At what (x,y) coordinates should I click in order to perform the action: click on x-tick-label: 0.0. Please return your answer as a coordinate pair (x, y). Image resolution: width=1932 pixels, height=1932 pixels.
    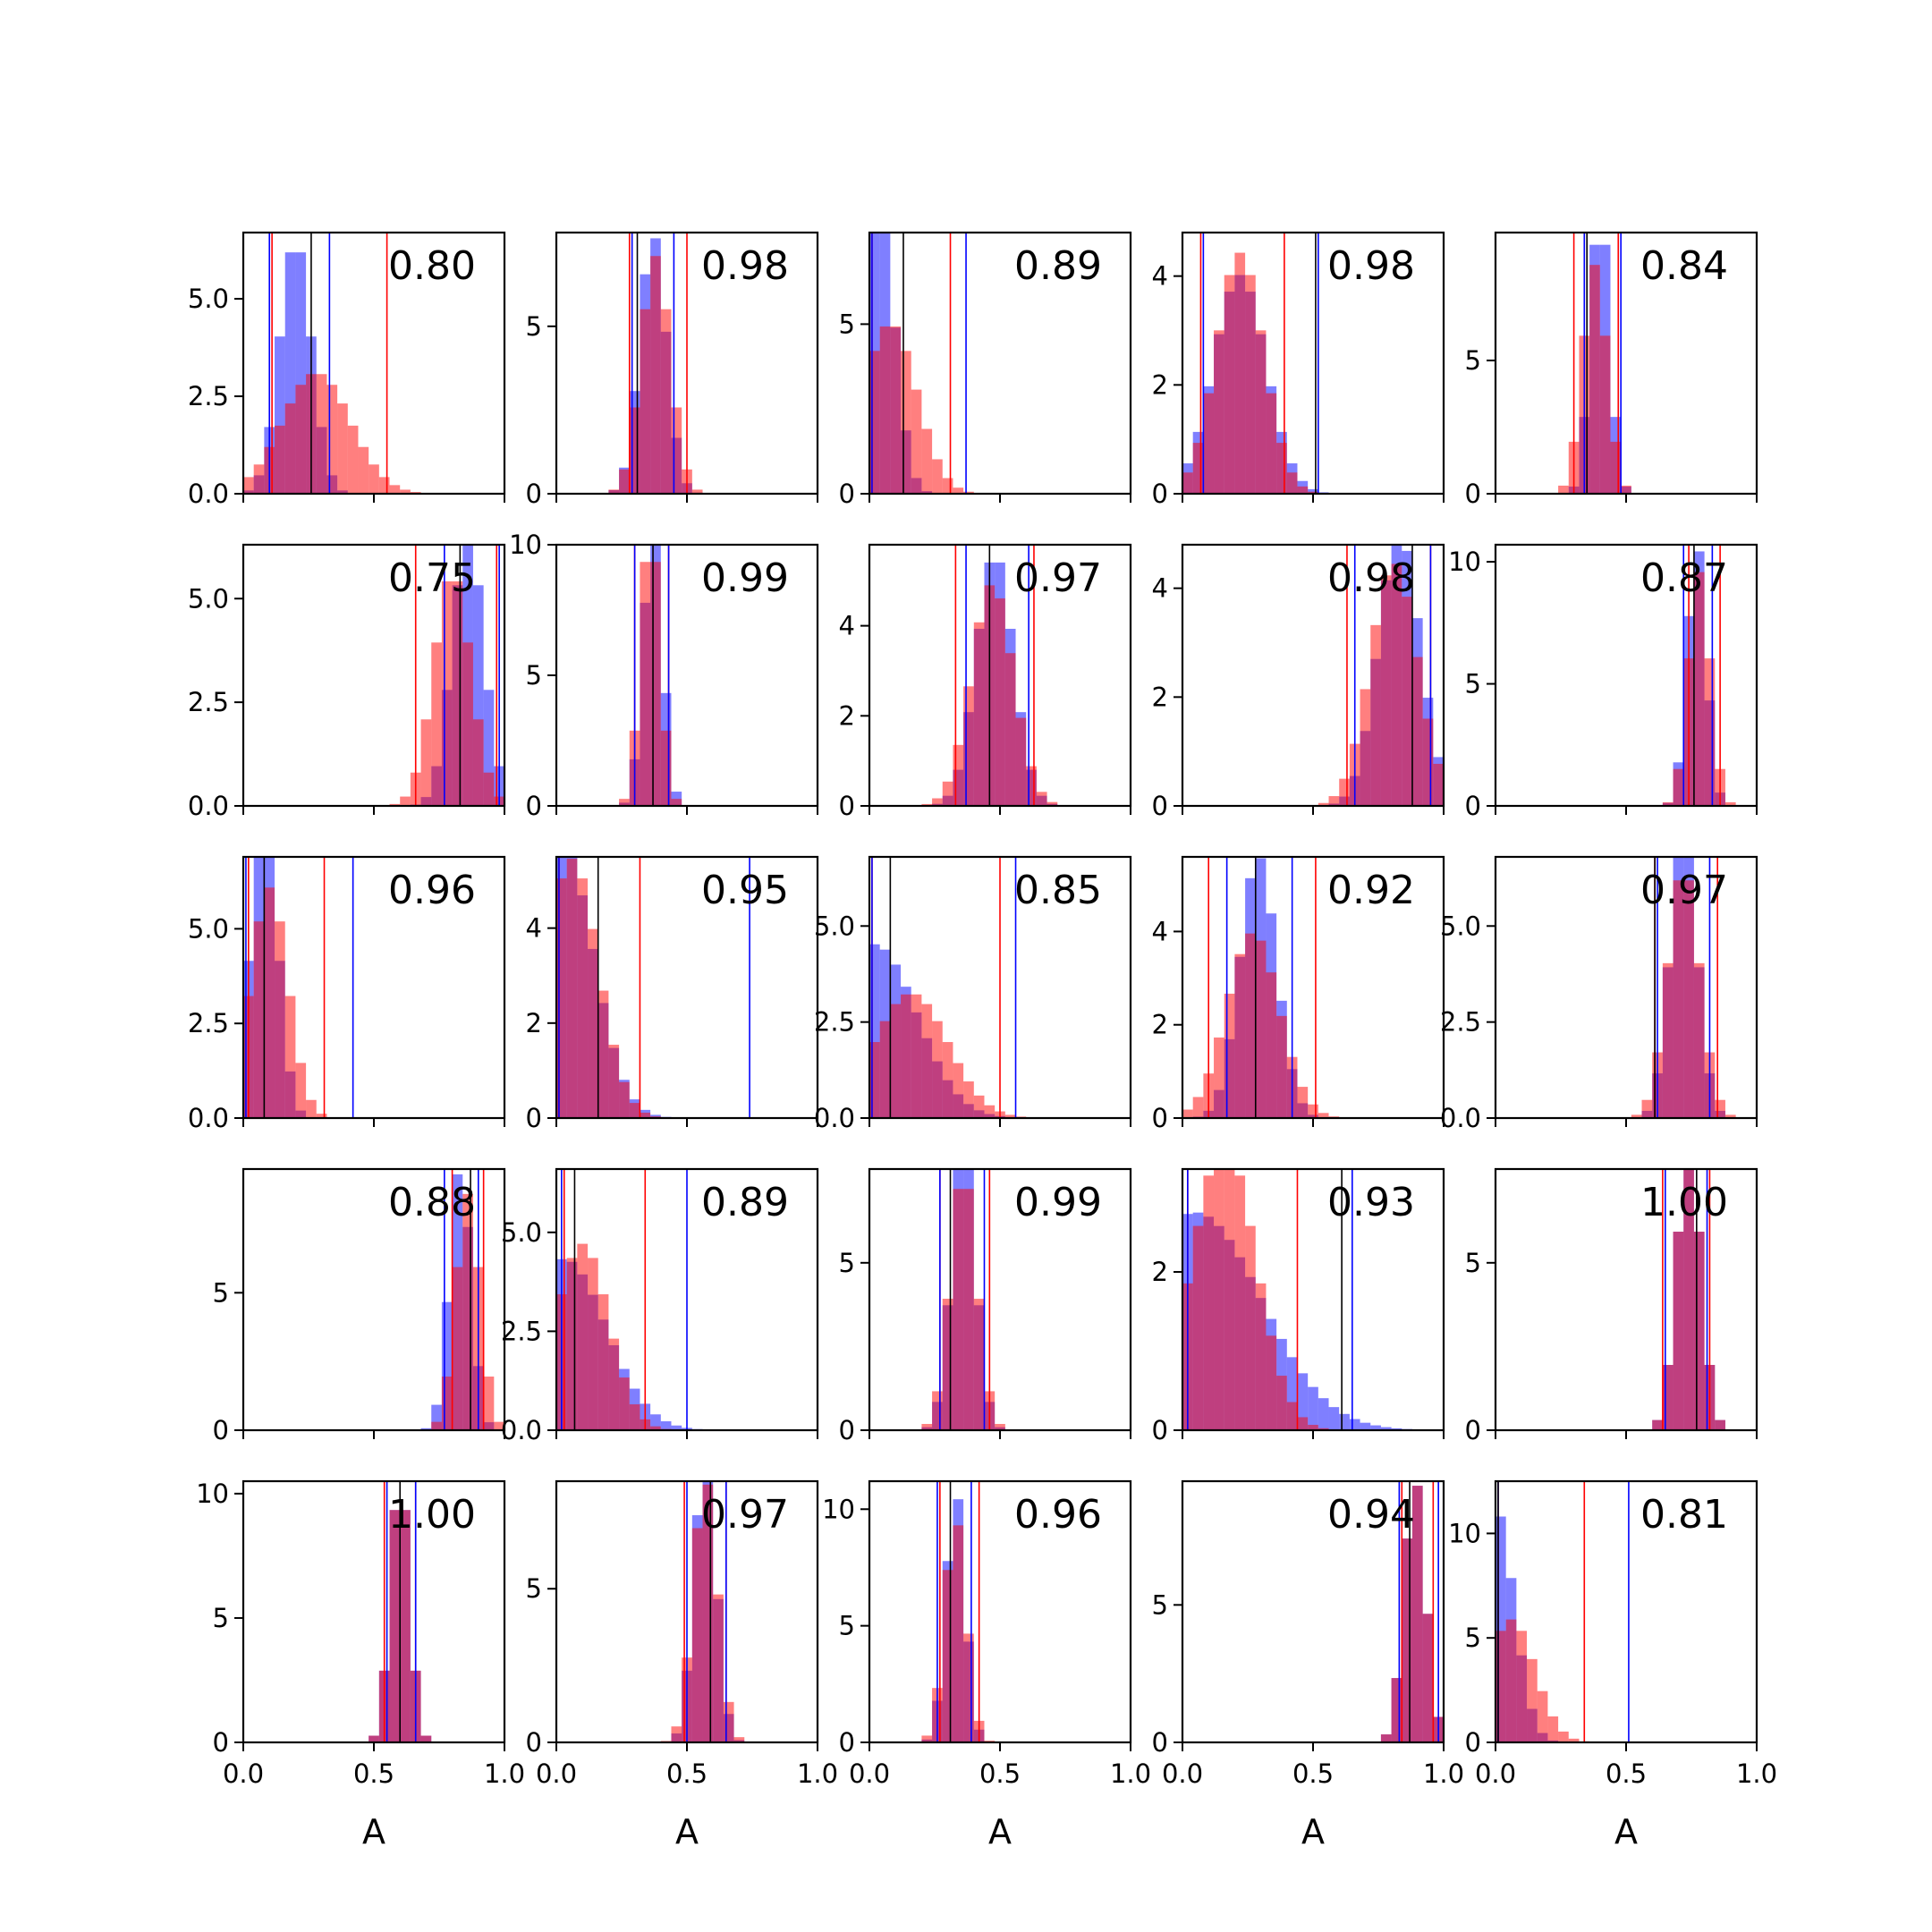
    Looking at the image, I should click on (1182, 1773).